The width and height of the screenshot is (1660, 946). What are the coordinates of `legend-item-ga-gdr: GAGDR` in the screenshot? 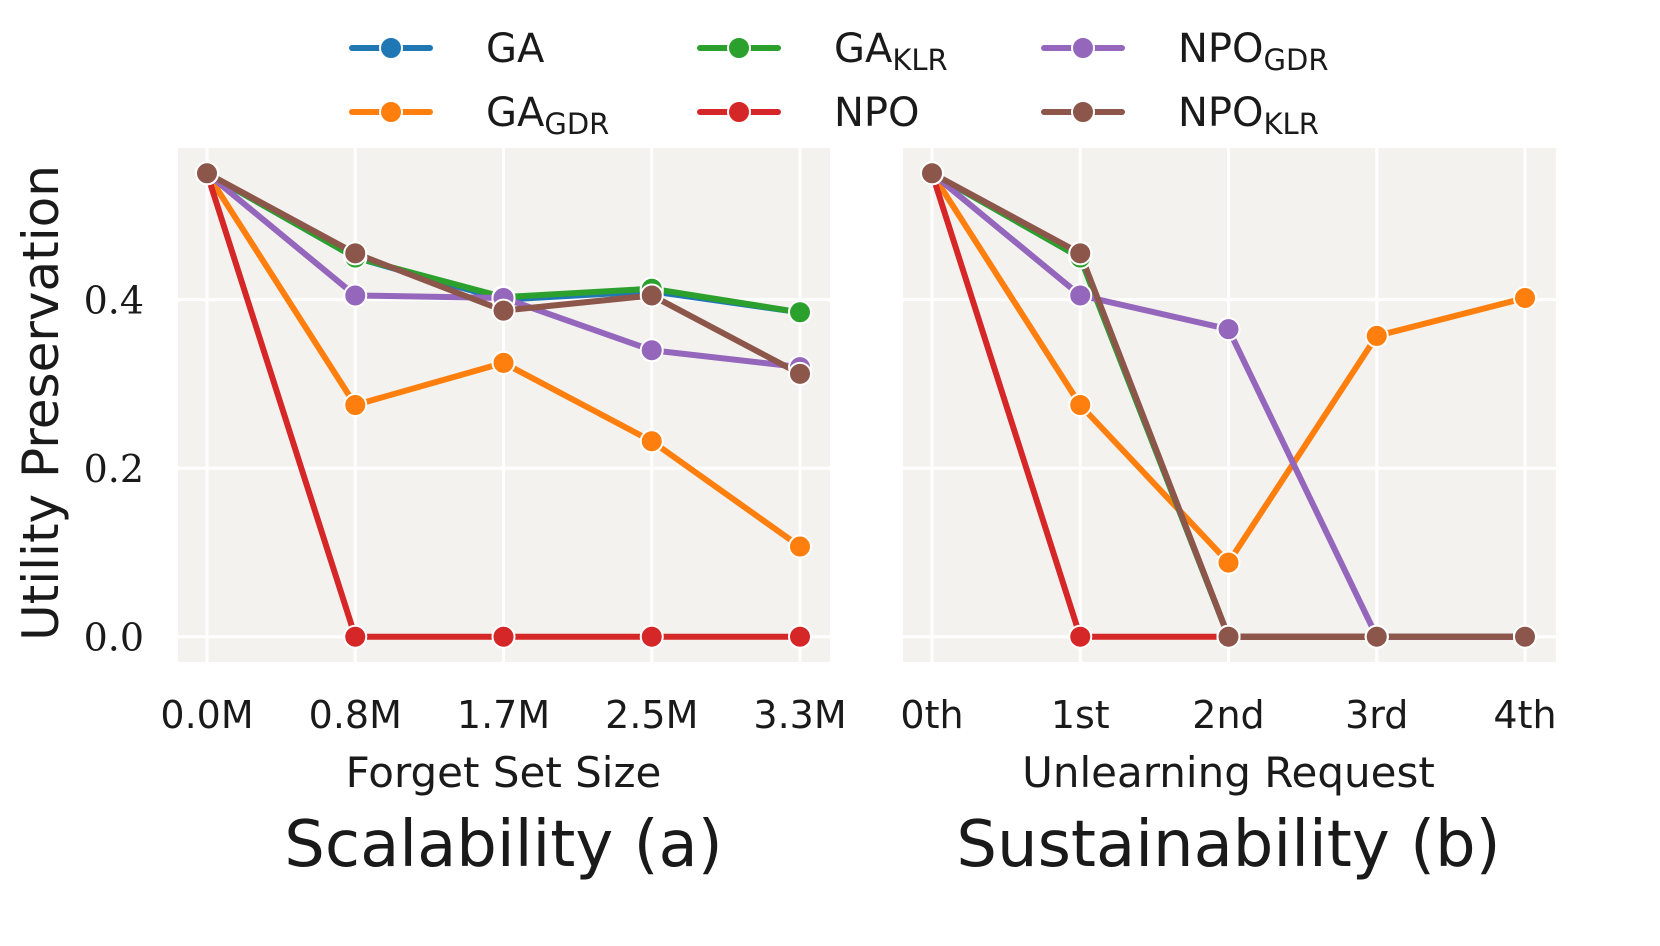 It's located at (479, 115).